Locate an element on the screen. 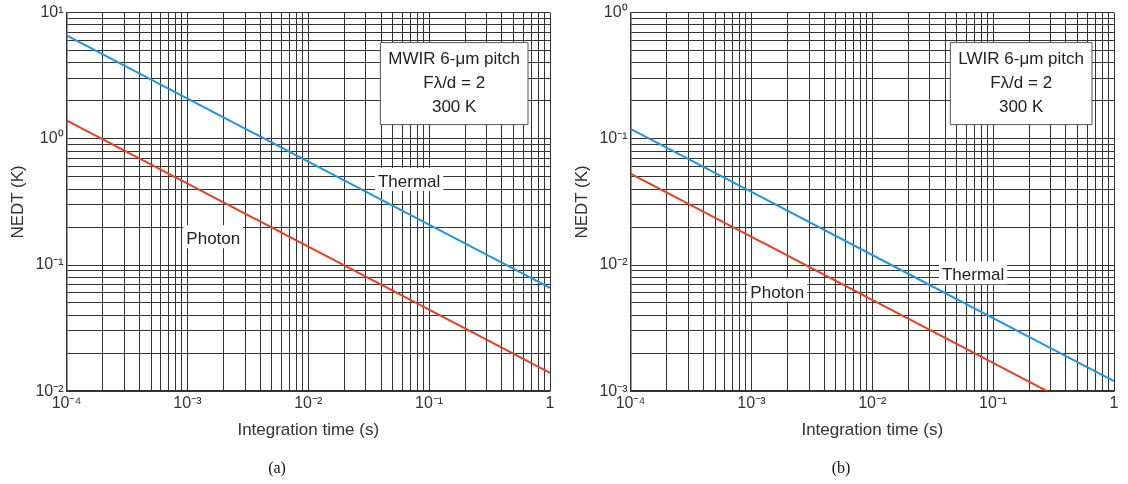 The width and height of the screenshot is (1128, 484). annotation: MWIR 6-μm pitch is located at coordinates (454, 59).